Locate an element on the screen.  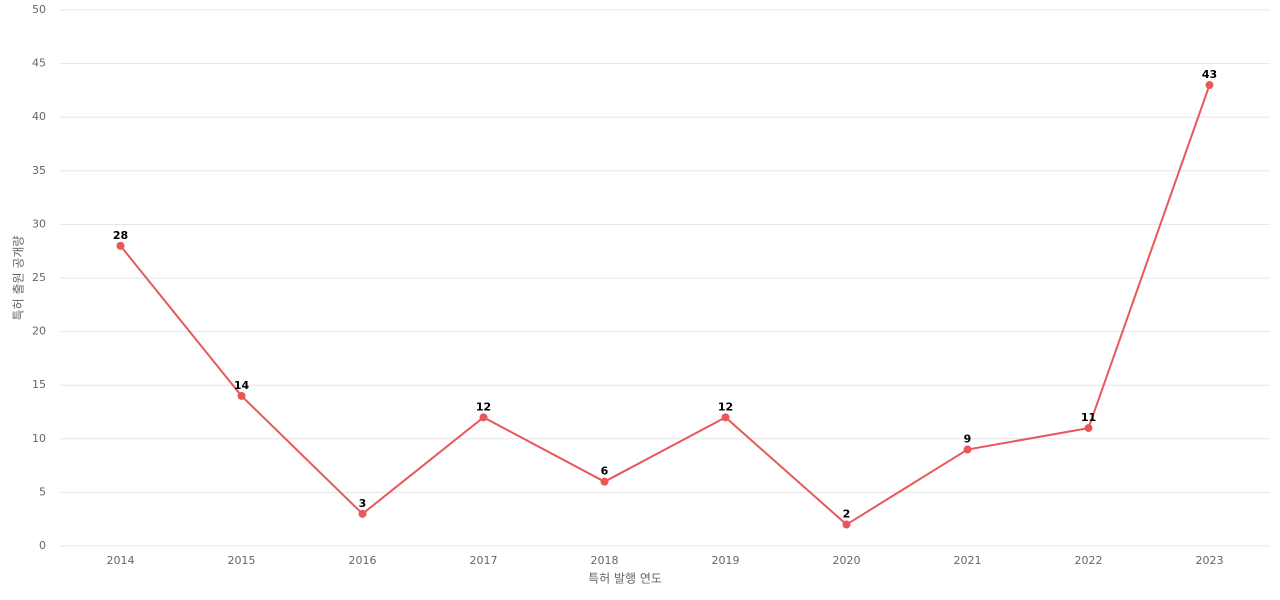
y-tick-label: 0 is located at coordinates (42, 545).